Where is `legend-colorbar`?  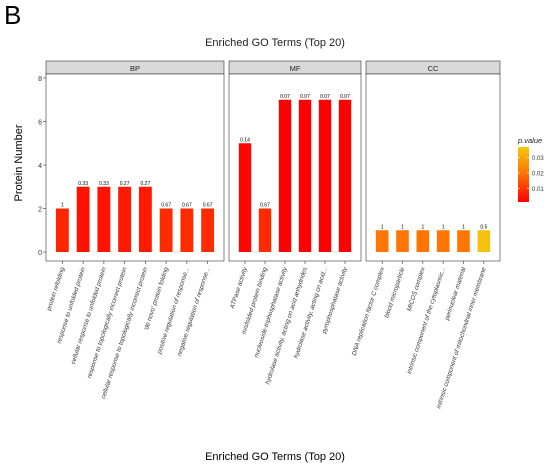
legend-colorbar is located at coordinates (523, 174).